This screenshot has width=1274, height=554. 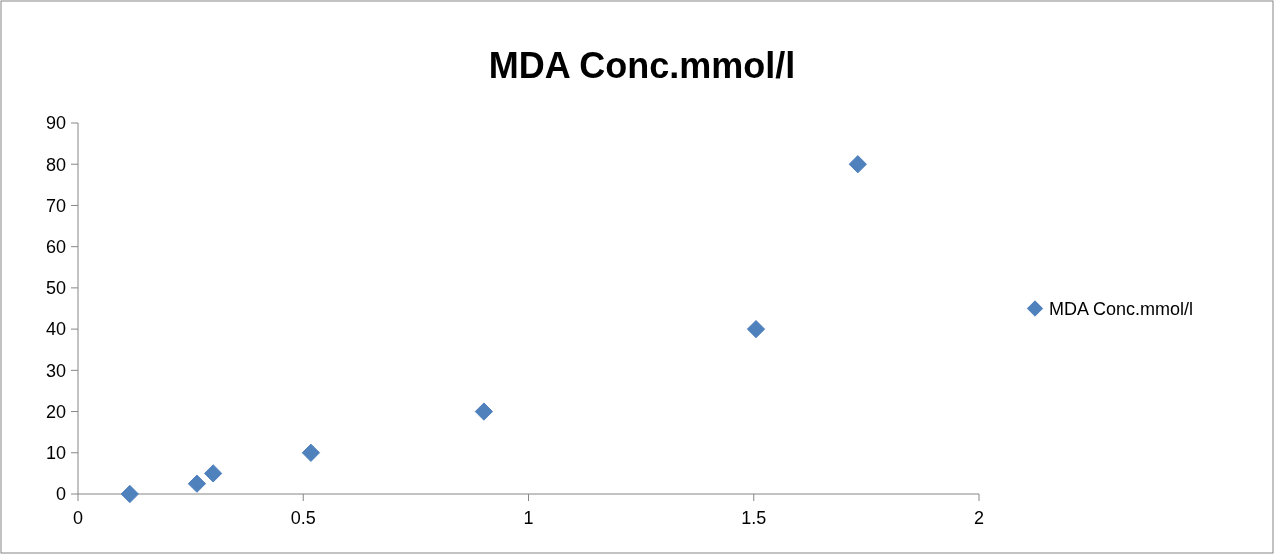 I want to click on y-tick-label: 70, so click(x=55, y=205).